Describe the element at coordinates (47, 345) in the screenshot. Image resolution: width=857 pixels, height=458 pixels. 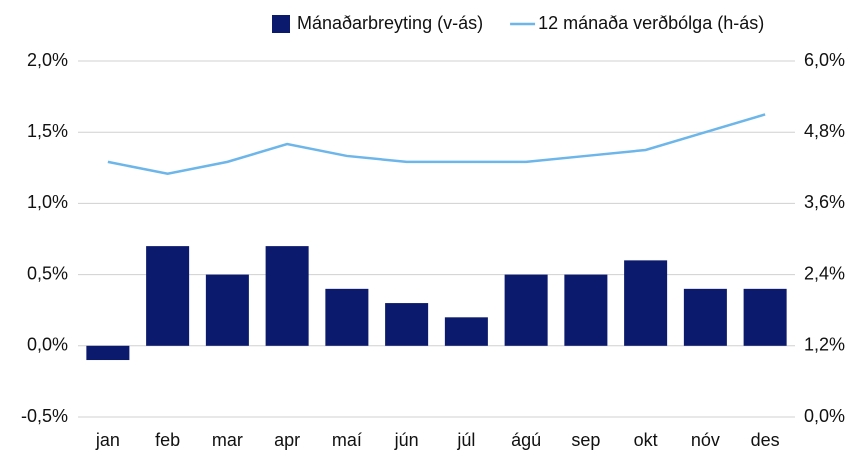
I see `y-tick-label: 0,0%` at that location.